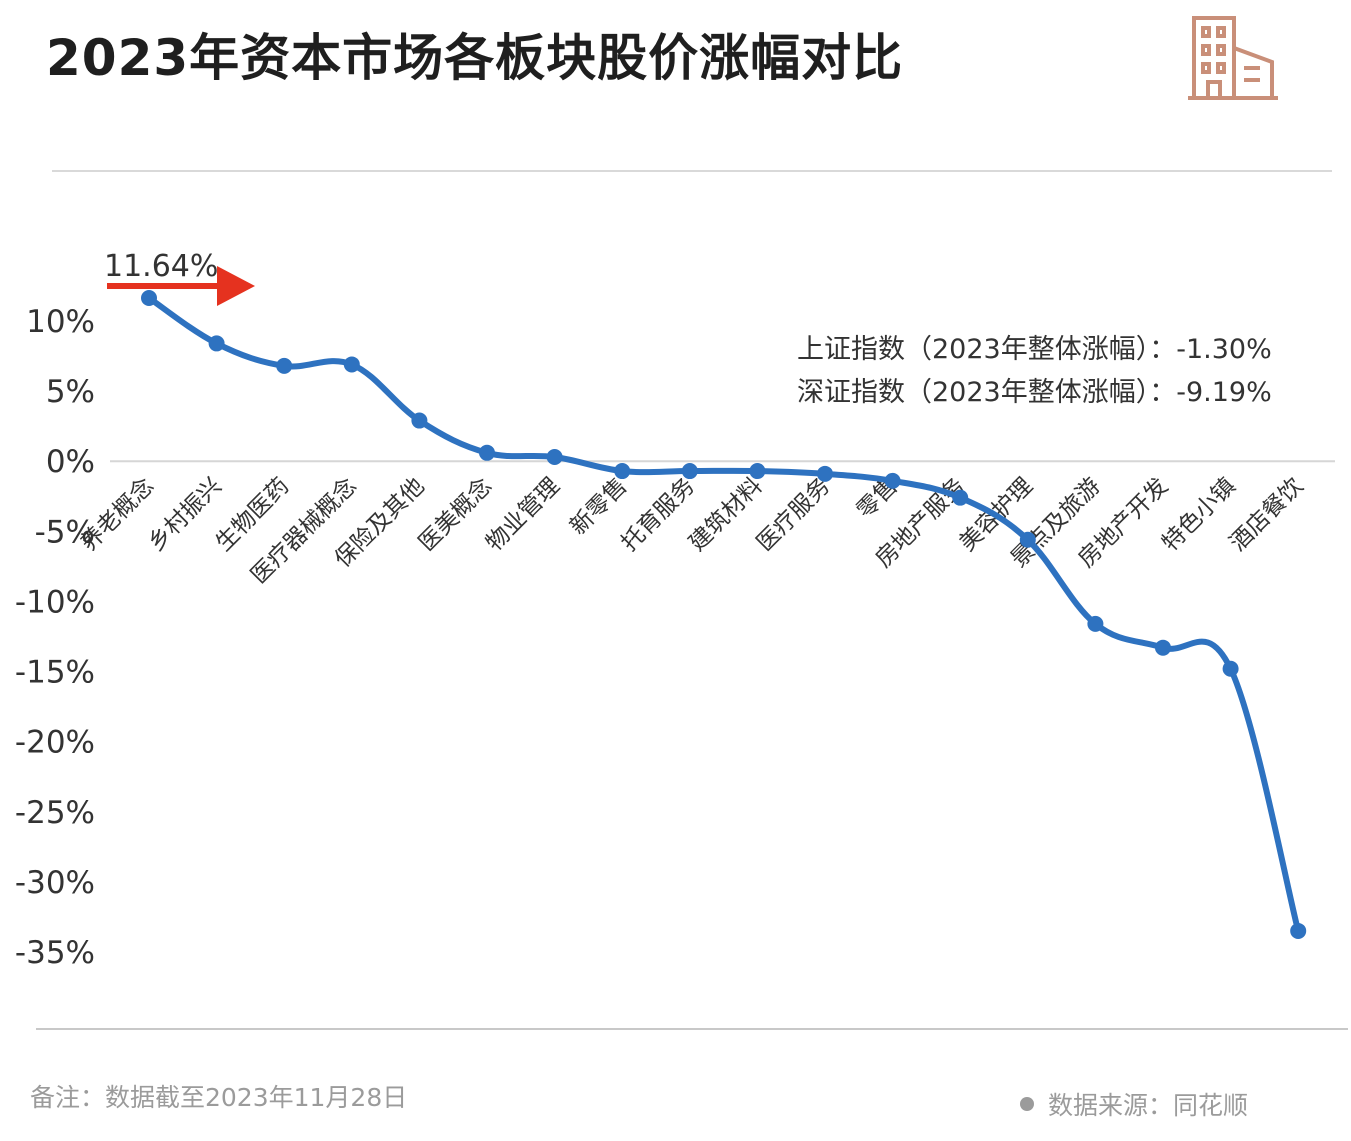  What do you see at coordinates (65, 532) in the screenshot?
I see `y-tick-label: -5%` at bounding box center [65, 532].